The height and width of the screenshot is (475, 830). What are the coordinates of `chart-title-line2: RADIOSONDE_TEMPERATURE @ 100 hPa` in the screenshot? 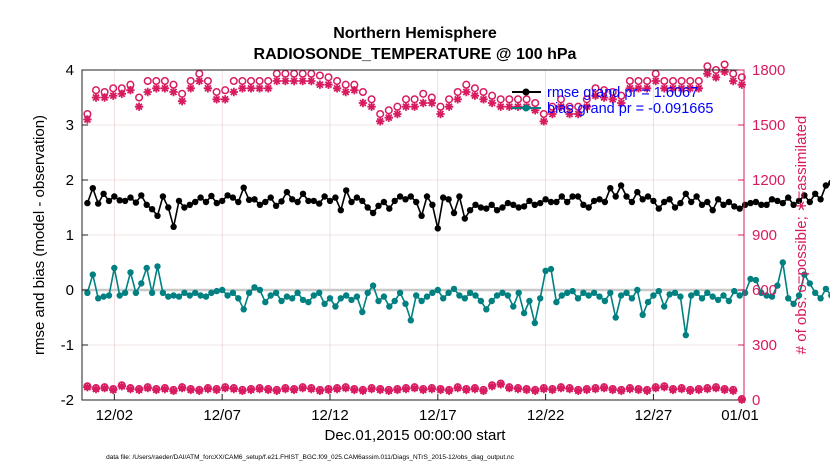 It's located at (415, 54).